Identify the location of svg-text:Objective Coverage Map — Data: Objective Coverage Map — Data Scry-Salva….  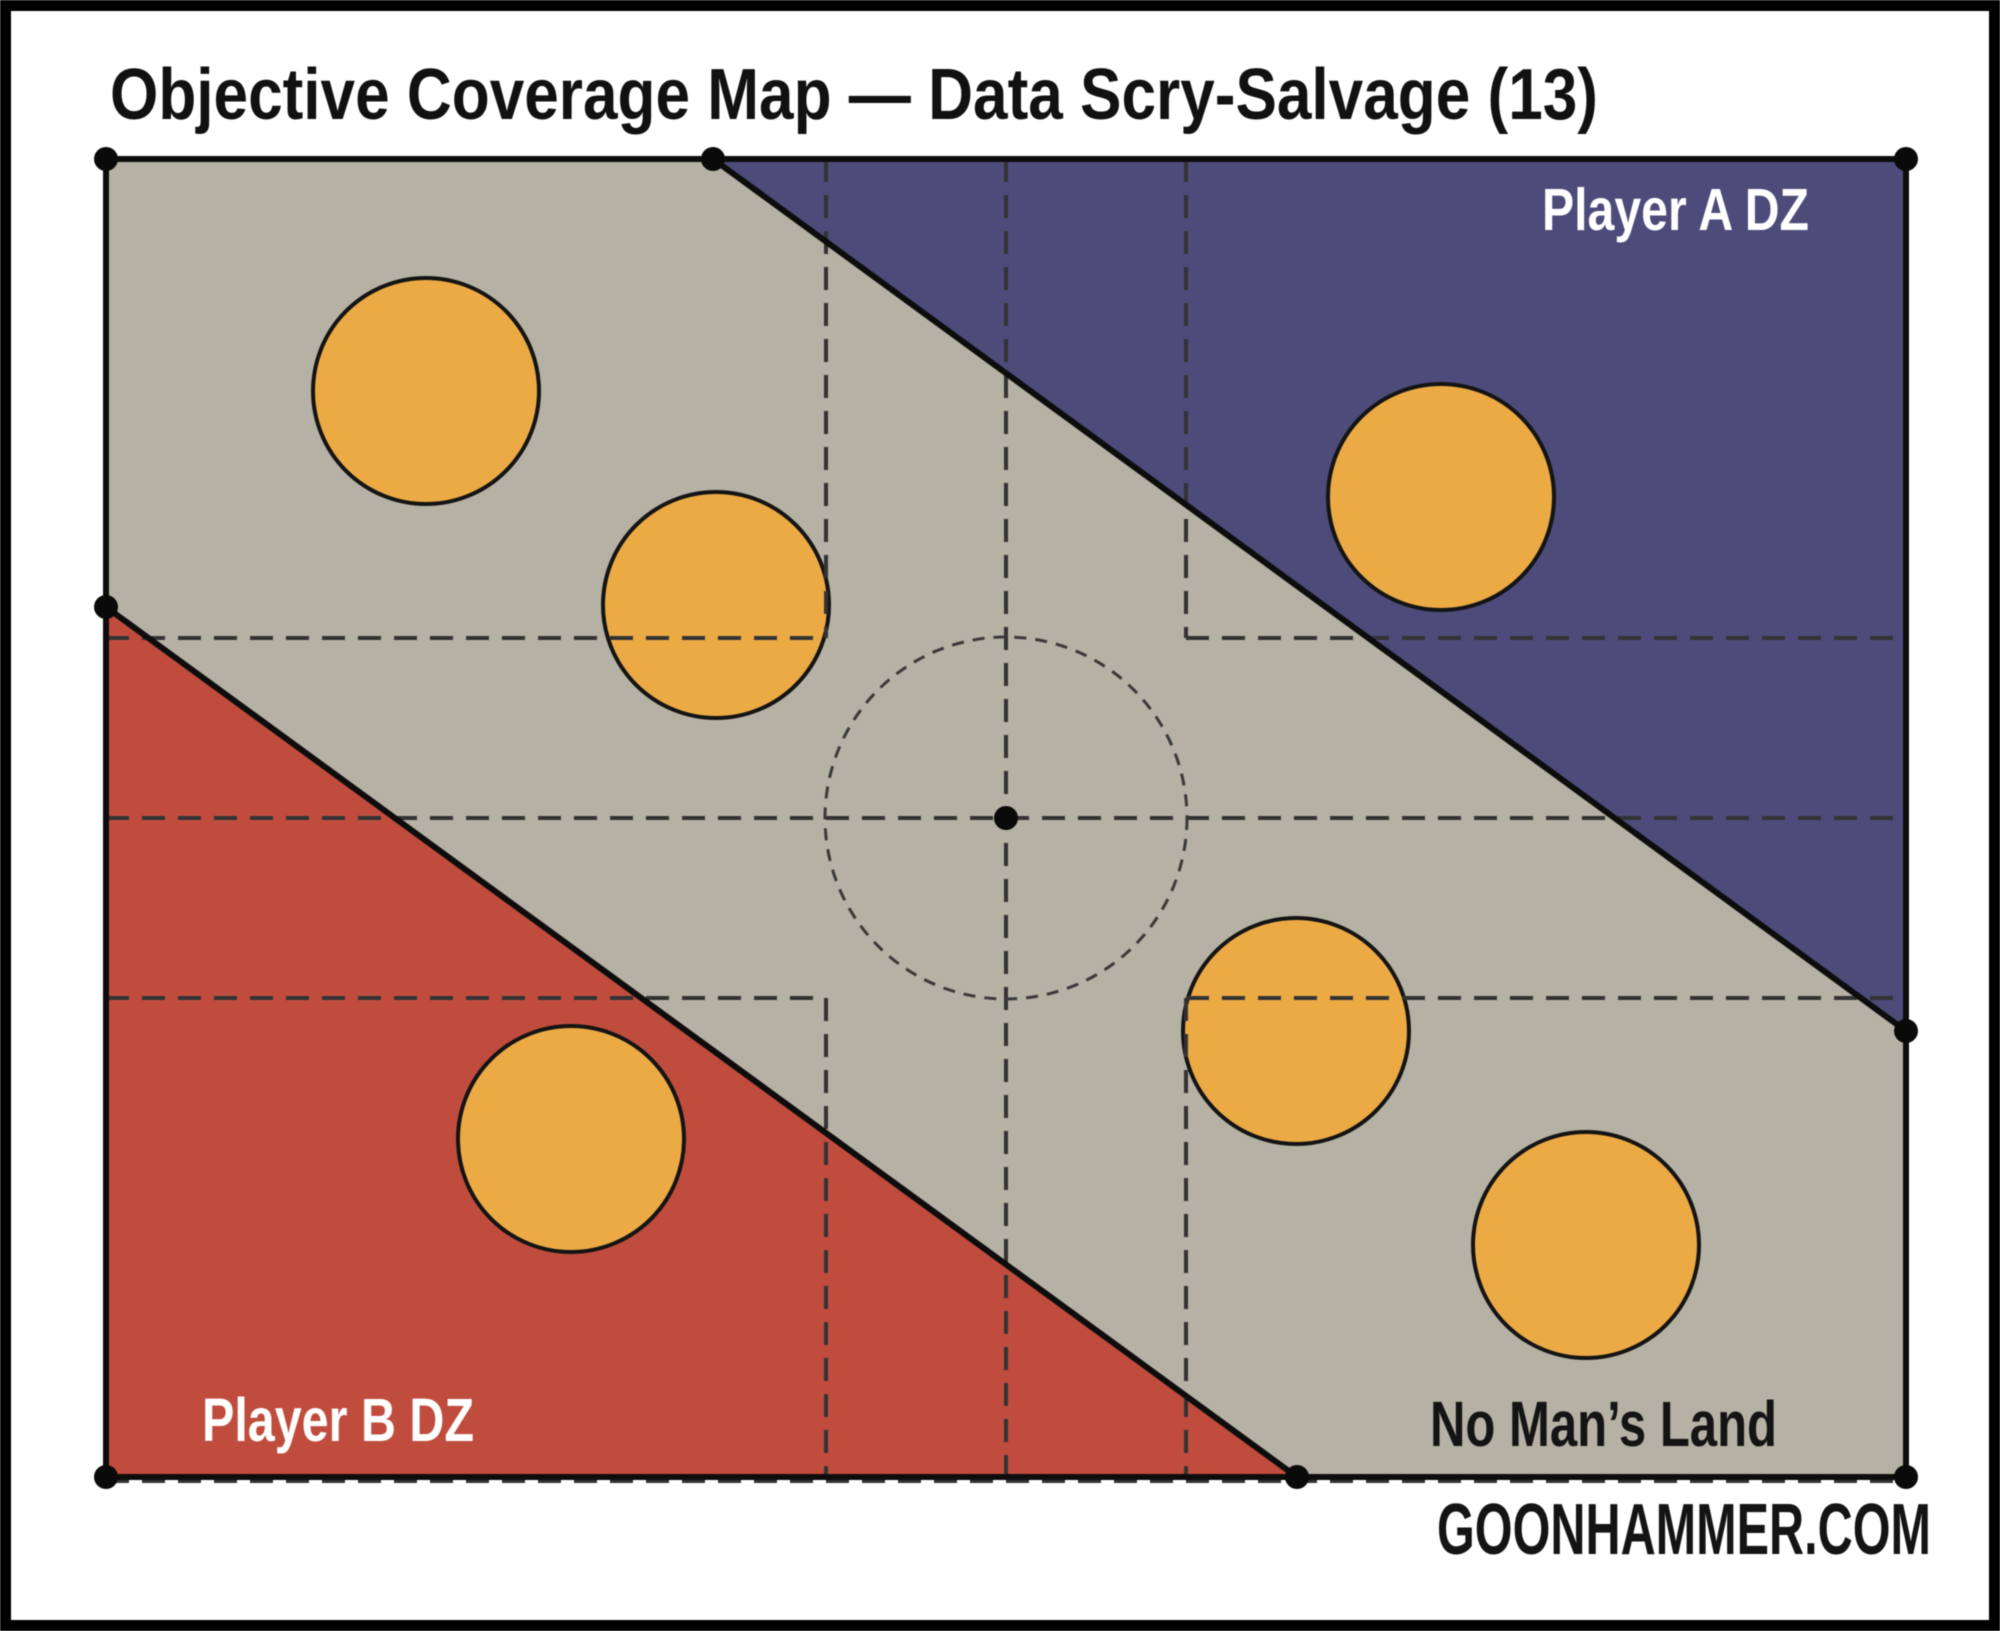
(854, 95).